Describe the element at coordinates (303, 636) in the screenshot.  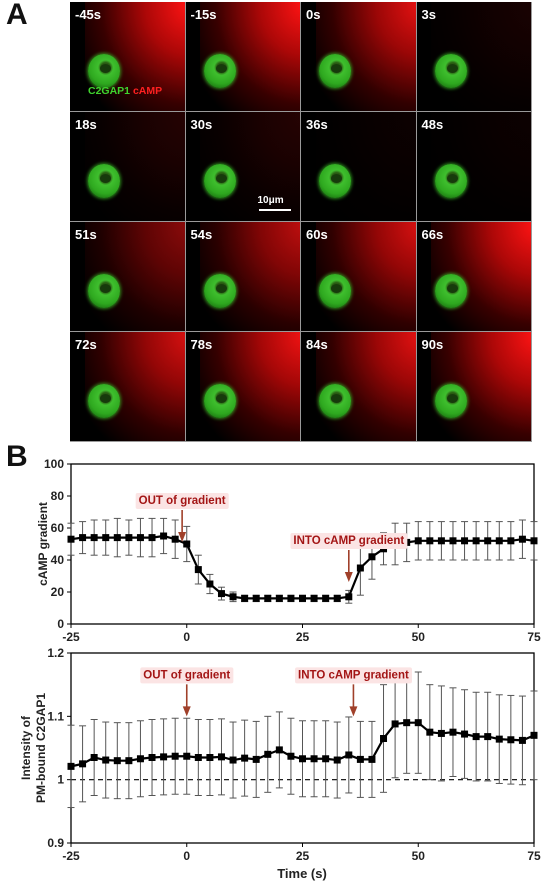
I see `x-tick-label: 25` at that location.